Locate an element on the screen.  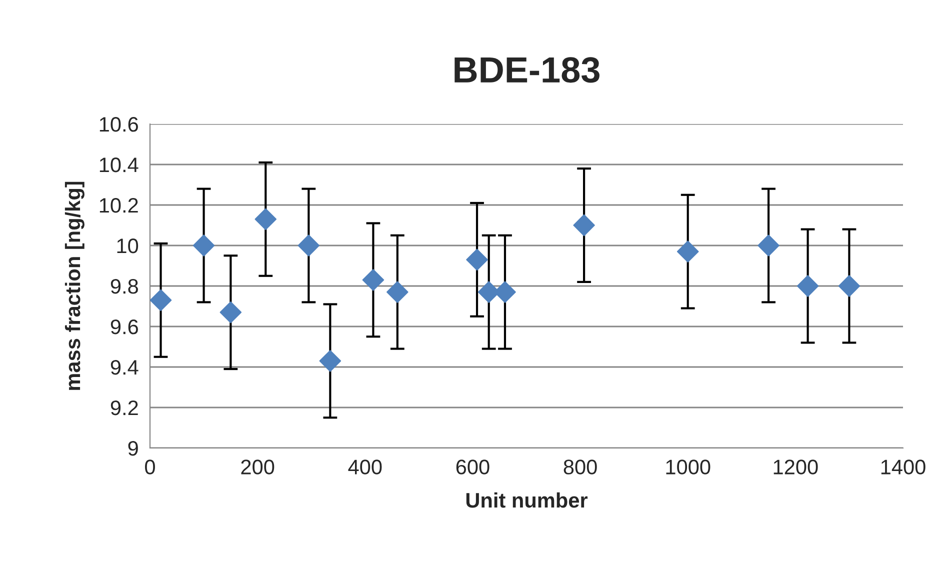
x-tick-label: 1000 is located at coordinates (688, 467).